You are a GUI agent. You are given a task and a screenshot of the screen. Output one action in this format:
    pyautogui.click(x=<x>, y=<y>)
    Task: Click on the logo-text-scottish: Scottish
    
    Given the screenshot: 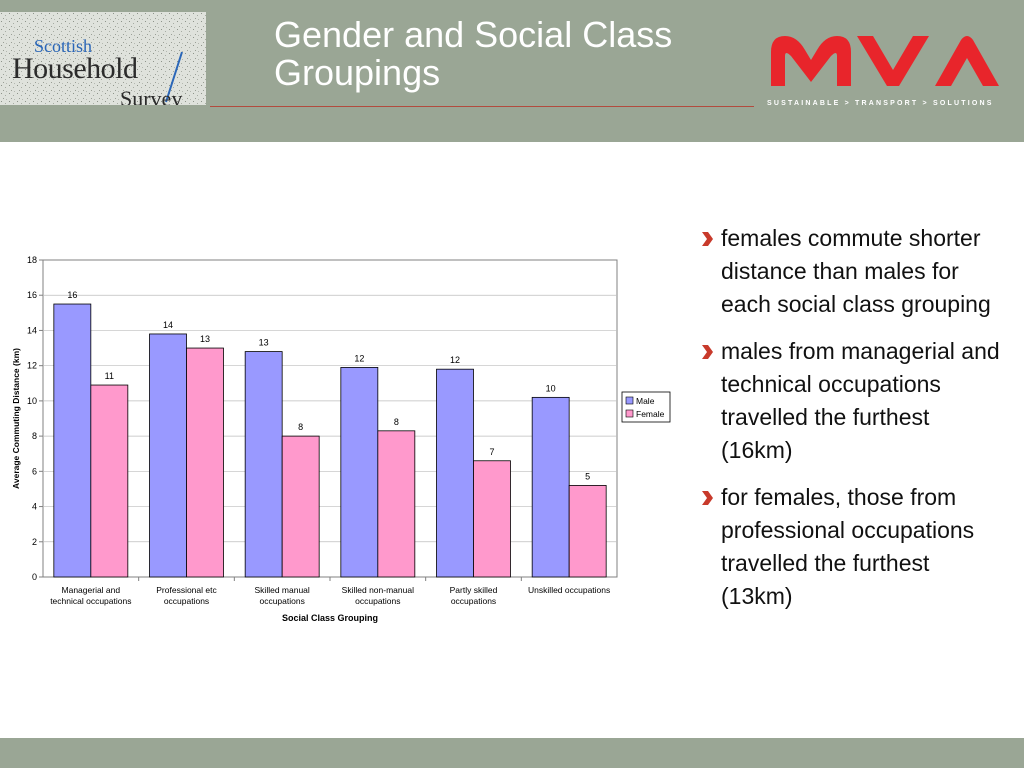 What is the action you would take?
    pyautogui.click(x=63, y=46)
    